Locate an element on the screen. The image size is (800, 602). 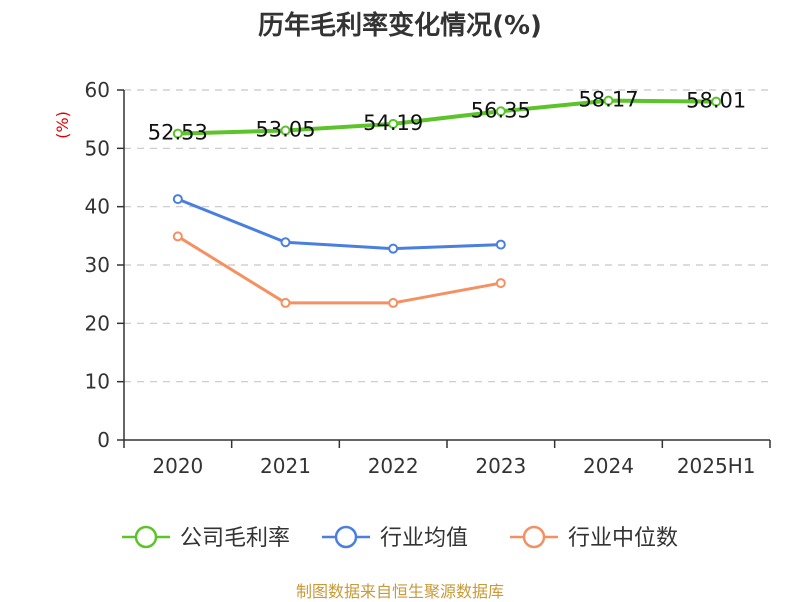
y-tick-label: 20 is located at coordinates (97, 323).